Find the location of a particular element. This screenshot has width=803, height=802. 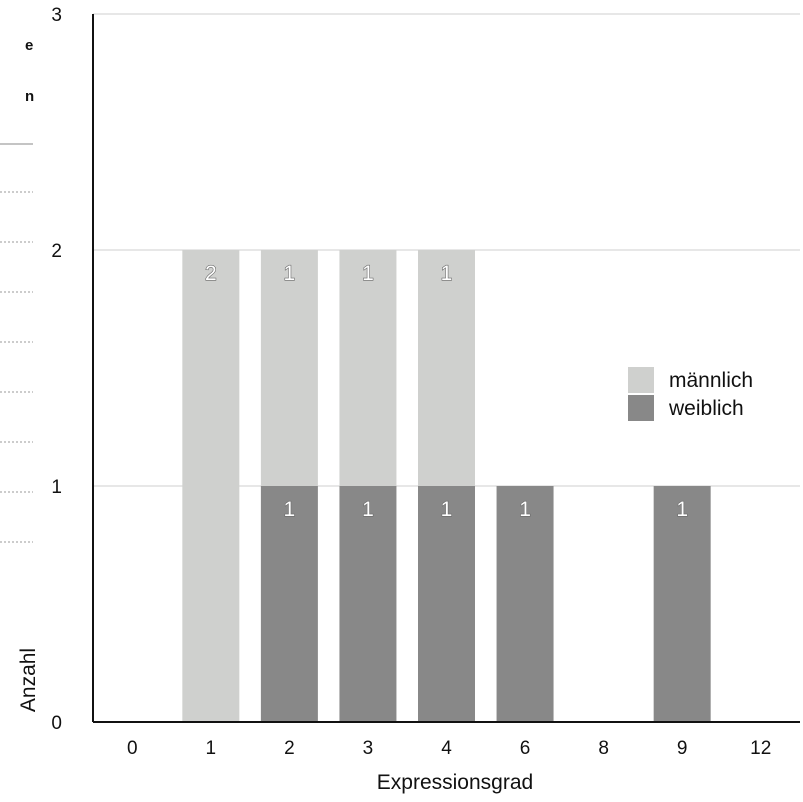

x-tick-label: 3 is located at coordinates (368, 748).